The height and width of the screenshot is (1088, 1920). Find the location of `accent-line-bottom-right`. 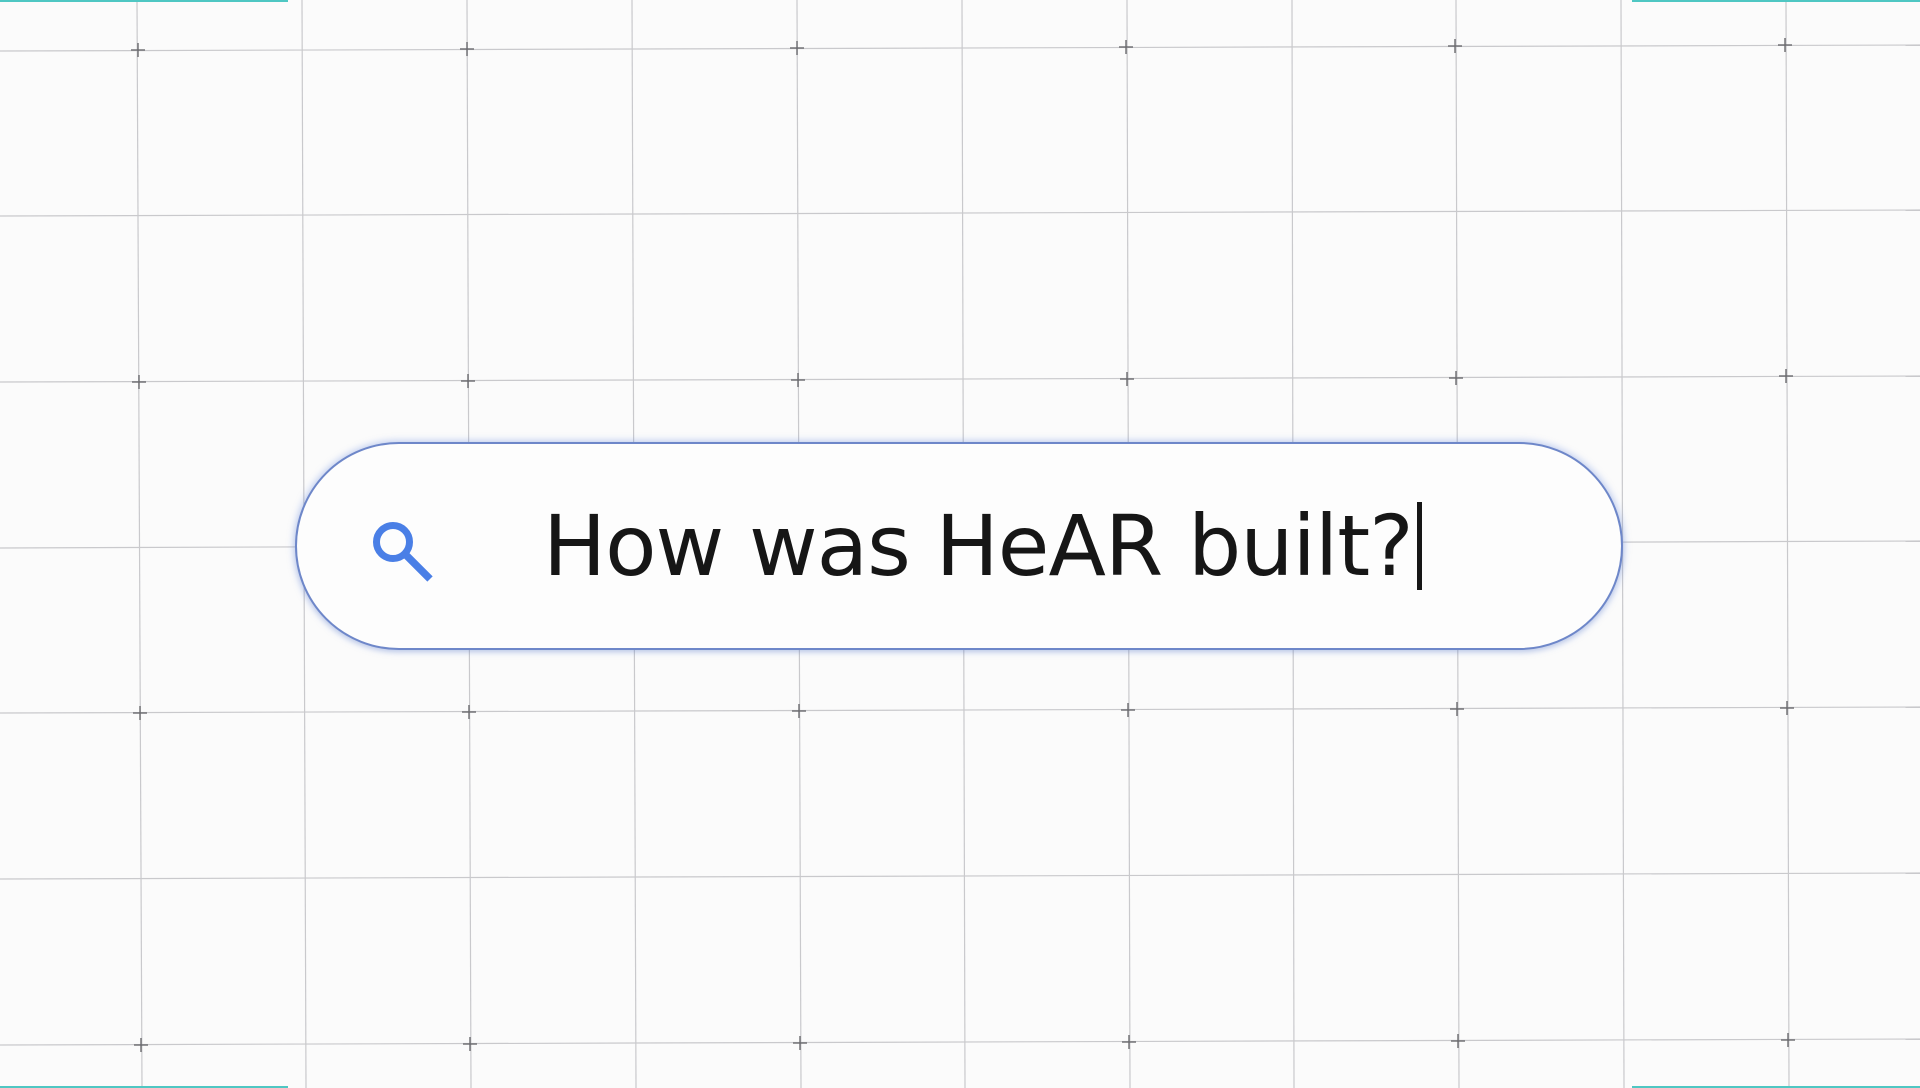

accent-line-bottom-right is located at coordinates (1776, 1087).